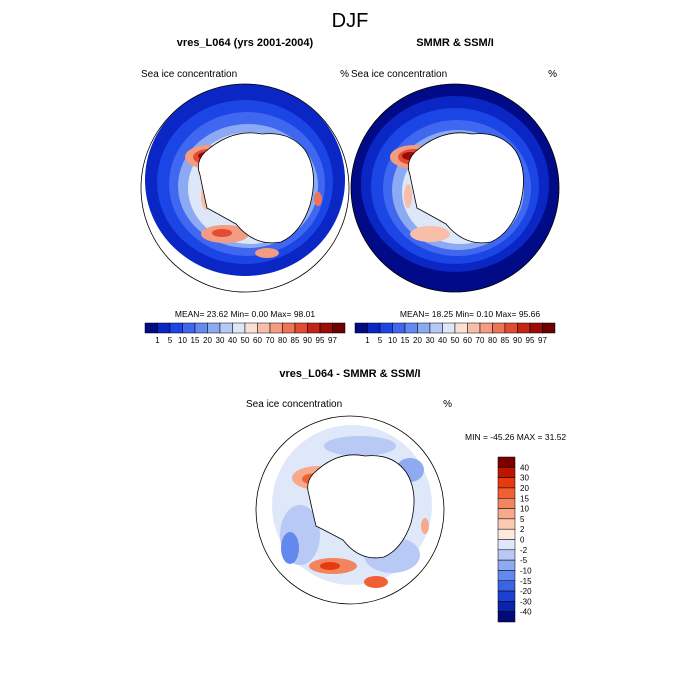 This screenshot has width=700, height=700. Describe the element at coordinates (526, 570) in the screenshot. I see `colorbar-tick-label: -10` at that location.